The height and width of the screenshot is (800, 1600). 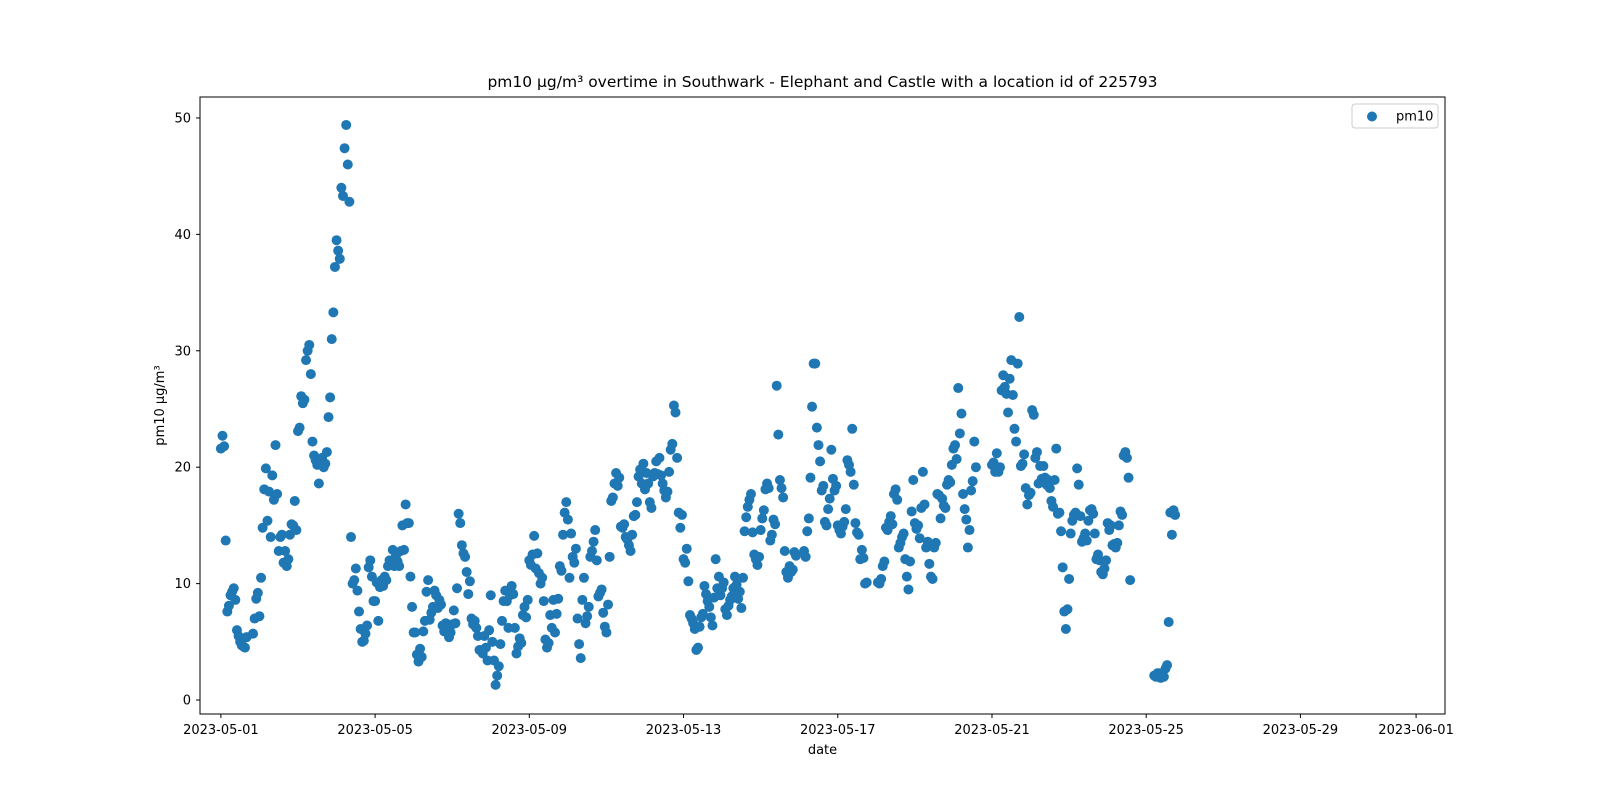 I want to click on y-tick-label: 20, so click(x=182, y=468).